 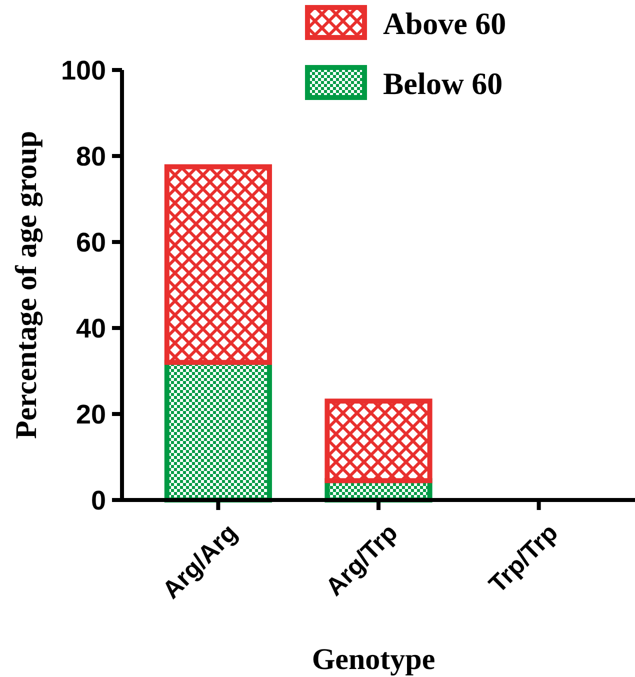 I want to click on y-tick-label: 80, so click(x=91, y=156).